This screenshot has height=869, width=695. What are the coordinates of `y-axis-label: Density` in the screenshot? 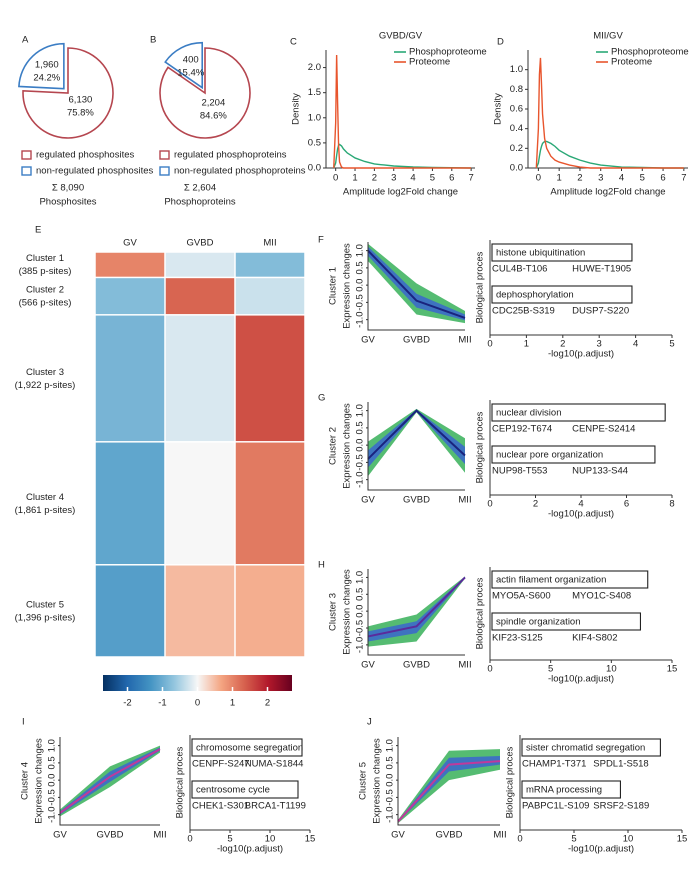 It's located at (296, 109).